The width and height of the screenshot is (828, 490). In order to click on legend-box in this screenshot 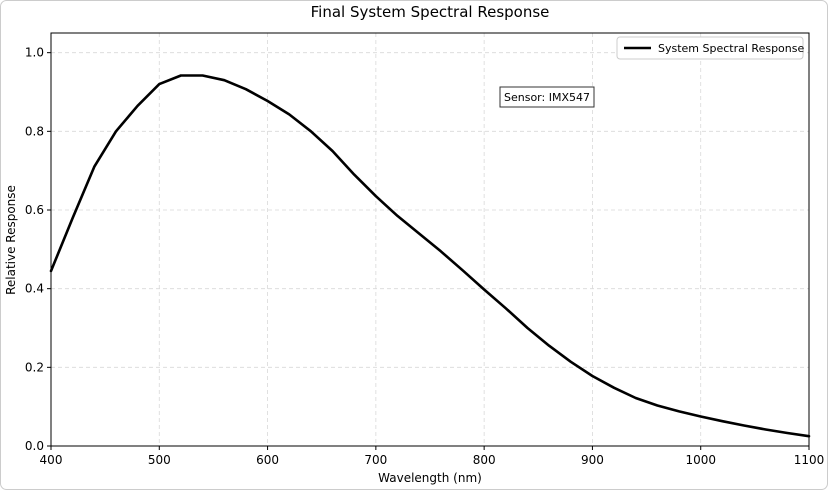, I will do `click(710, 48)`.